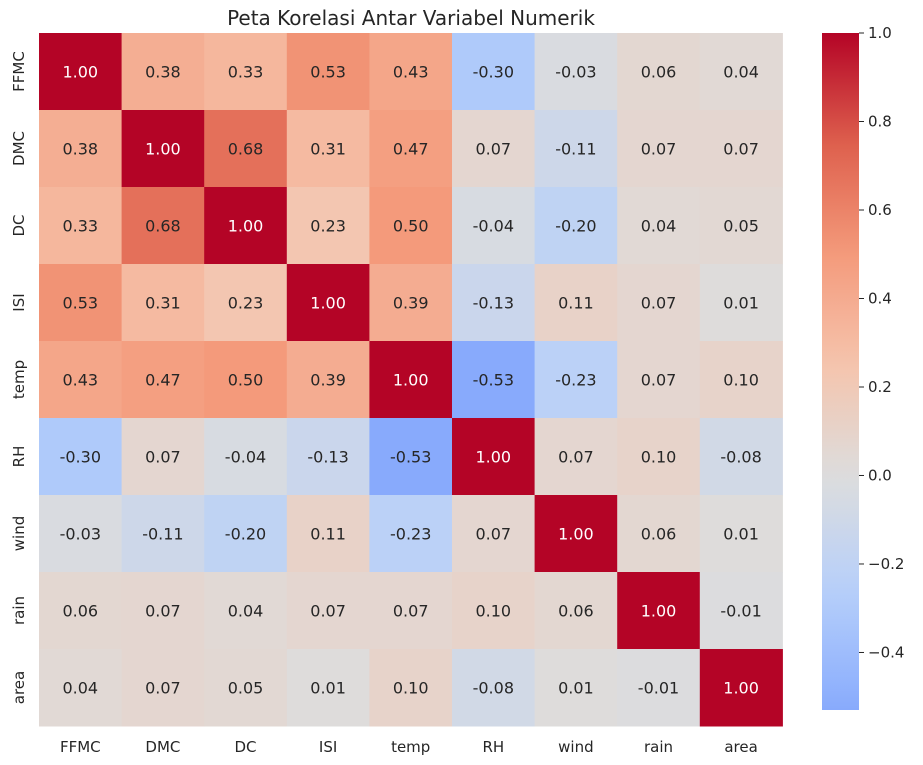 The width and height of the screenshot is (923, 765). I want to click on heatmap-cell-label-wind-ISI: 0.11, so click(328, 534).